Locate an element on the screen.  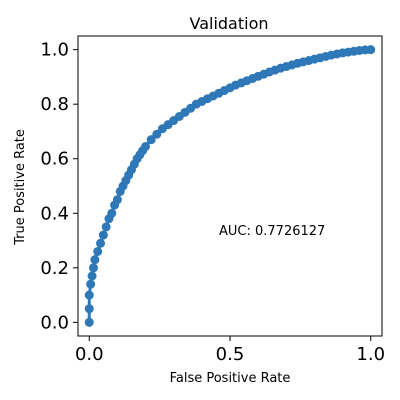
y-tick-label: 0.4 is located at coordinates (54, 213).